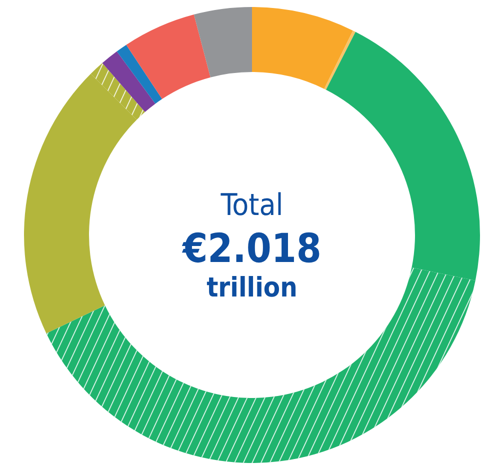 This screenshot has width=483, height=467. Describe the element at coordinates (252, 249) in the screenshot. I see `text: €2.018` at that location.